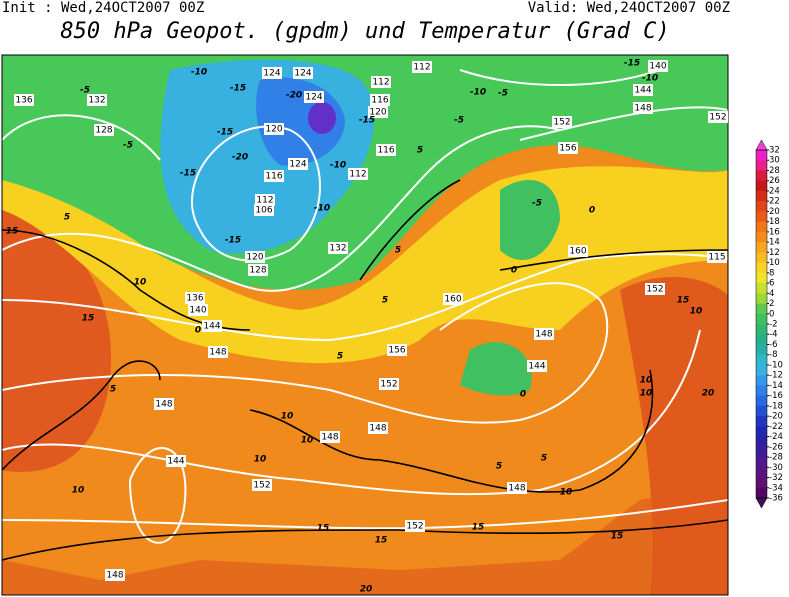 The height and width of the screenshot is (597, 789). What do you see at coordinates (774, 191) in the screenshot?
I see `colorbar-label: 24` at bounding box center [774, 191].